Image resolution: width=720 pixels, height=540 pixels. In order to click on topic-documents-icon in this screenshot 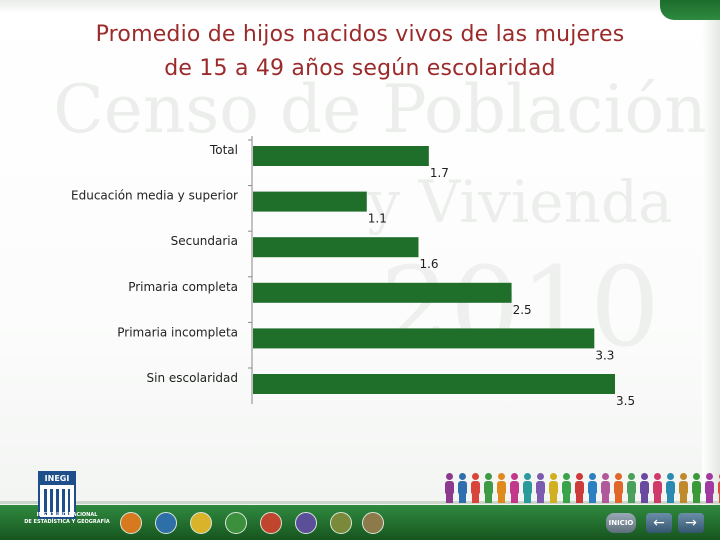, I will do `click(373, 523)`.